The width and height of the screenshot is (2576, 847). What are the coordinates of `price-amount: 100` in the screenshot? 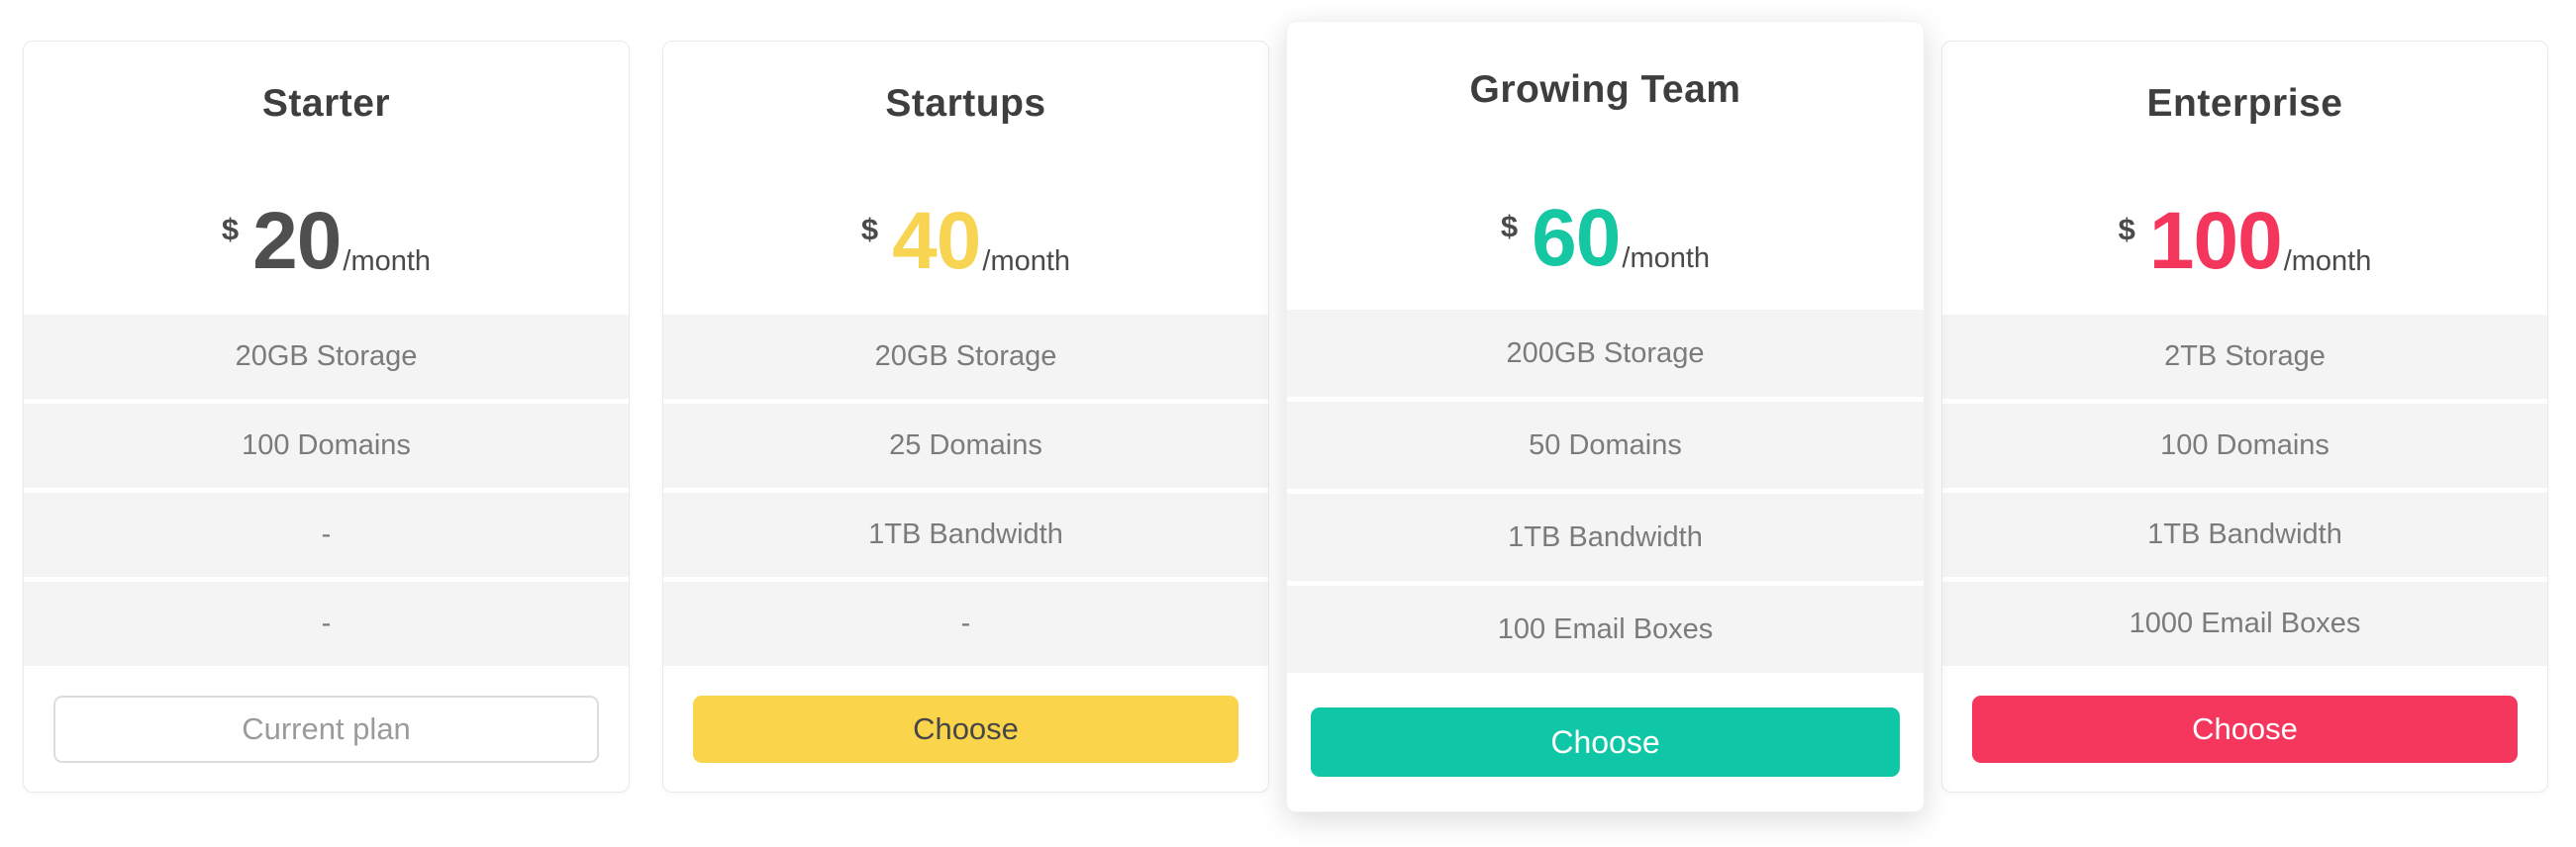 It's located at (2216, 241).